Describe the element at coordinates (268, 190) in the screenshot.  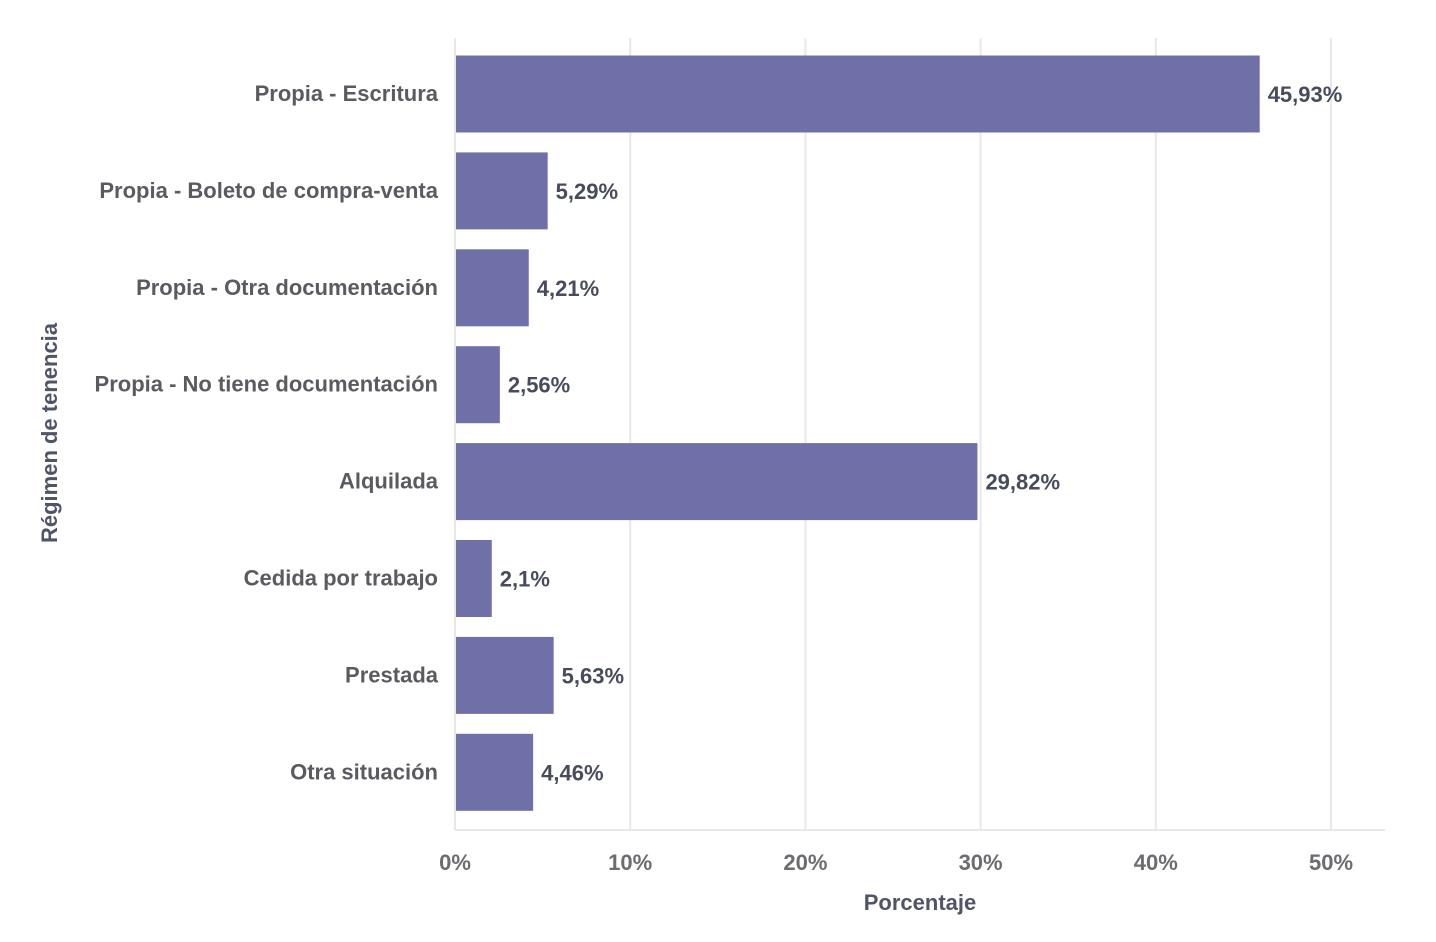
I see `category-label: Propia - Boleto de compra-venta` at that location.